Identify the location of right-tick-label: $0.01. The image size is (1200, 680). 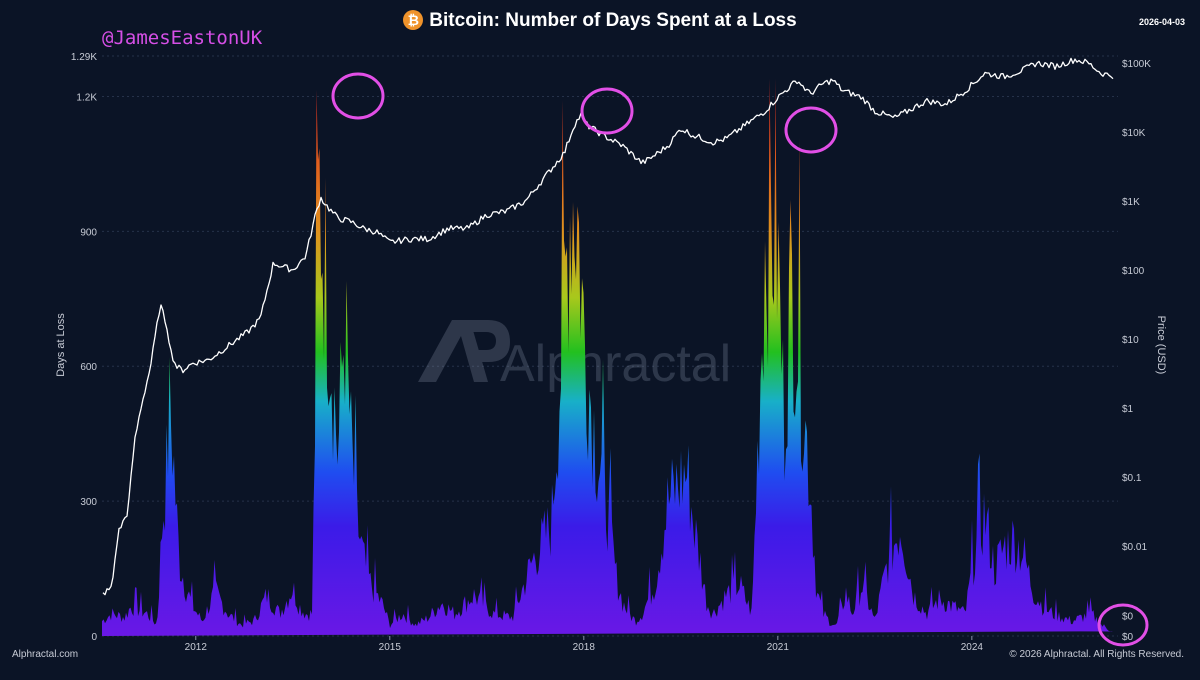
(1134, 547).